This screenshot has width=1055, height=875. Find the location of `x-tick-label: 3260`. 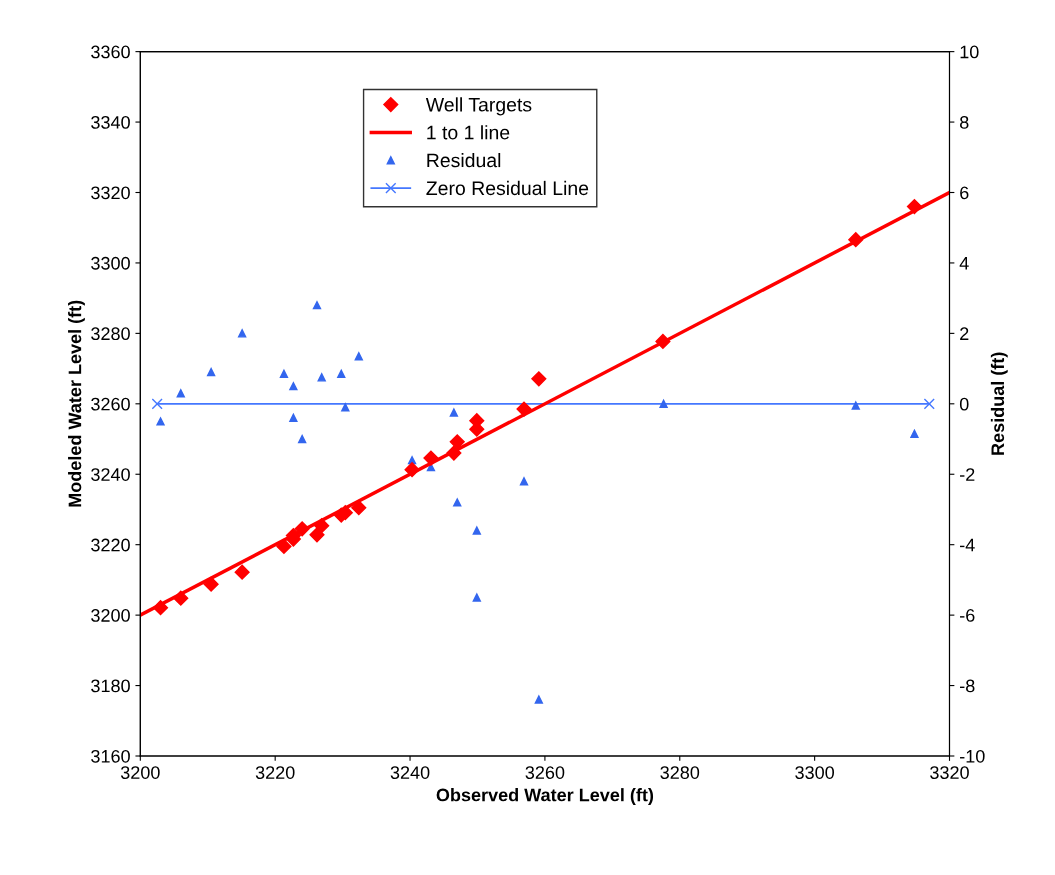

x-tick-label: 3260 is located at coordinates (545, 772).